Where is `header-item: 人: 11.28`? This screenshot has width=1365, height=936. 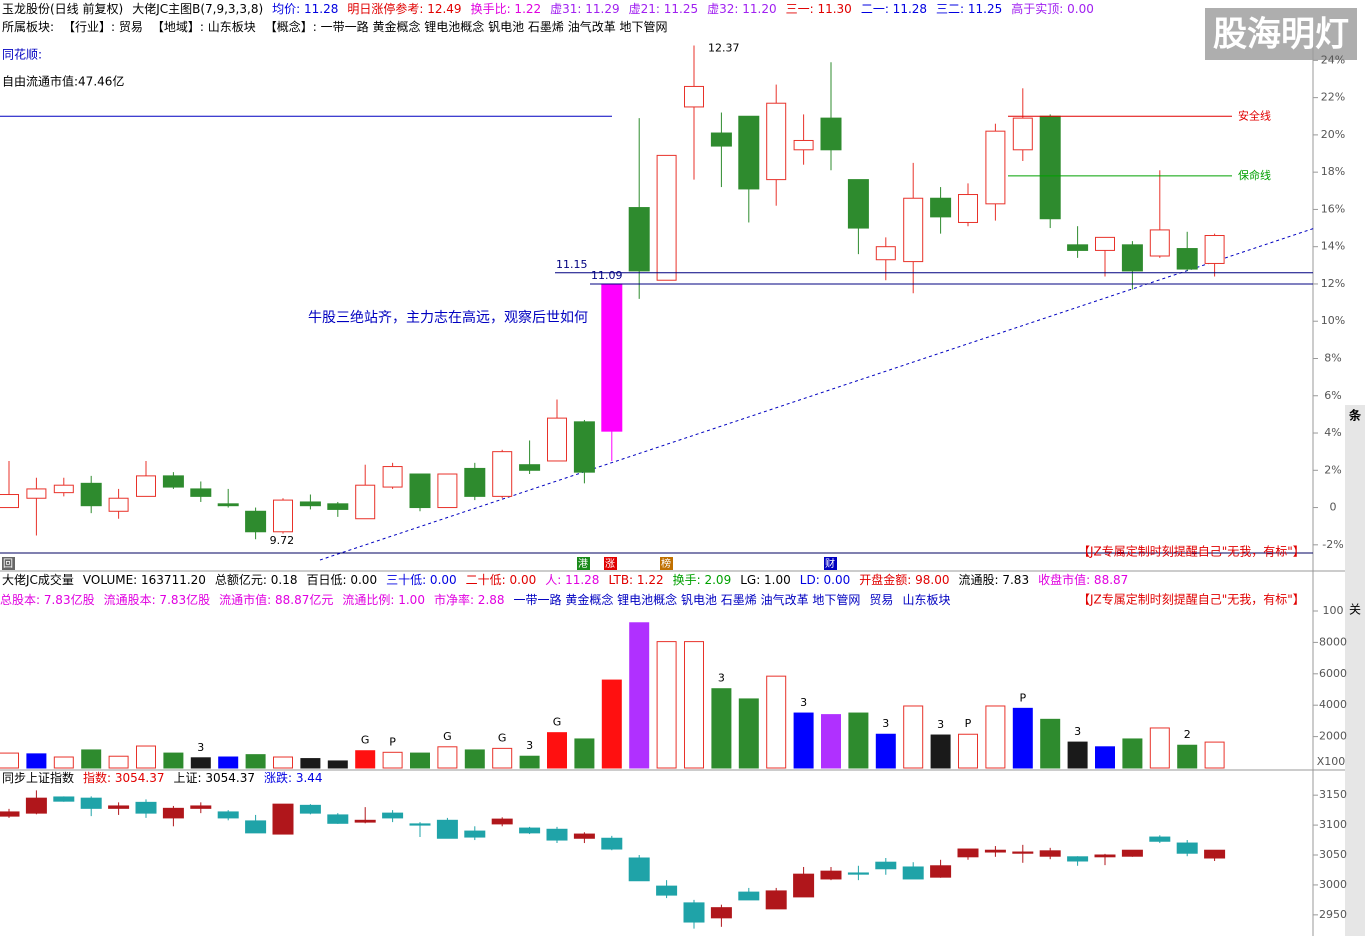 header-item: 人: 11.28 is located at coordinates (572, 580).